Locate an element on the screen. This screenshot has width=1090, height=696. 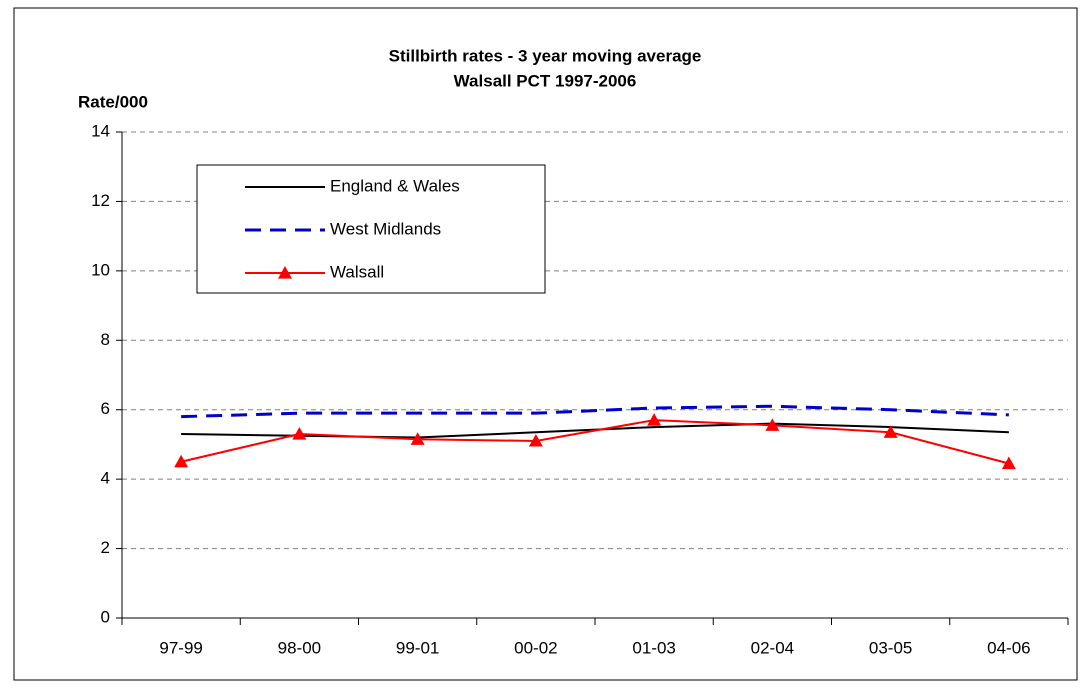
x-tick-label: 04-06 is located at coordinates (1008, 647).